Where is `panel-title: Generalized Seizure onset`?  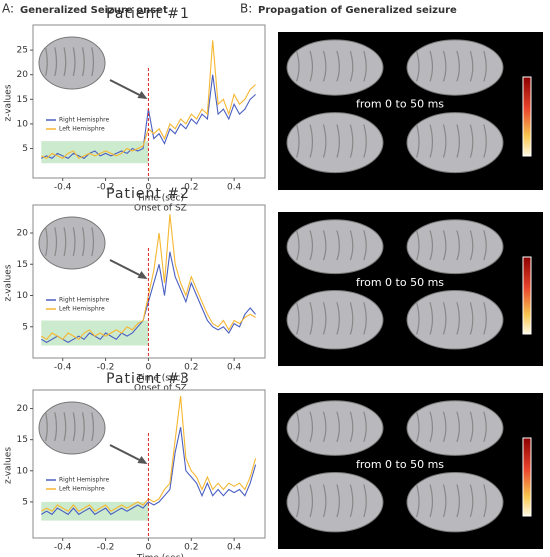
panel-title: Generalized Seizure onset is located at coordinates (94, 10).